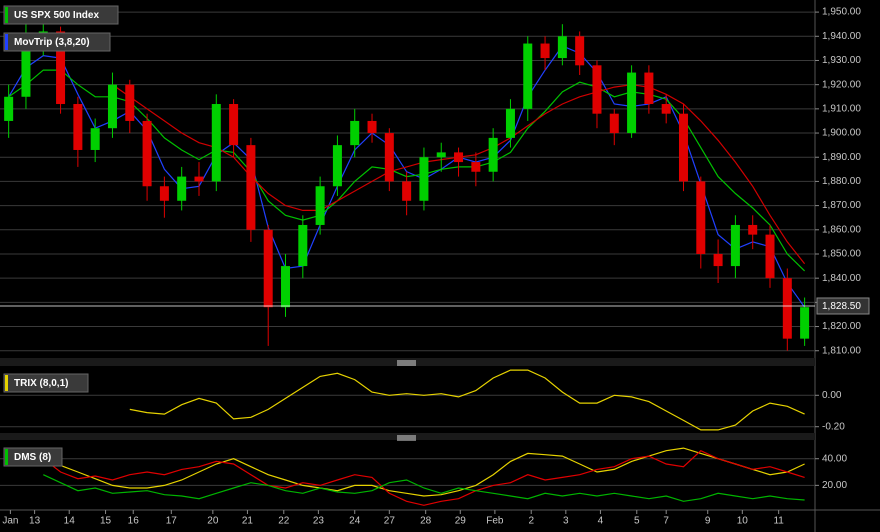  What do you see at coordinates (390, 521) in the screenshot?
I see `x-tick-label: 27` at bounding box center [390, 521].